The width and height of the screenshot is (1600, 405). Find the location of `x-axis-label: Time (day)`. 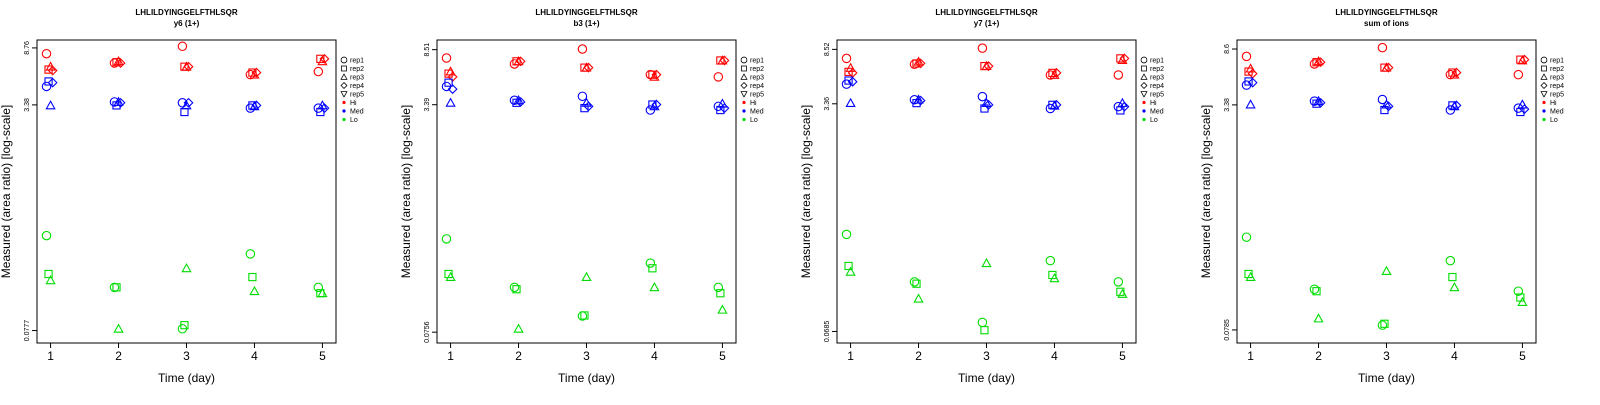

x-axis-label: Time (day) is located at coordinates (986, 378).